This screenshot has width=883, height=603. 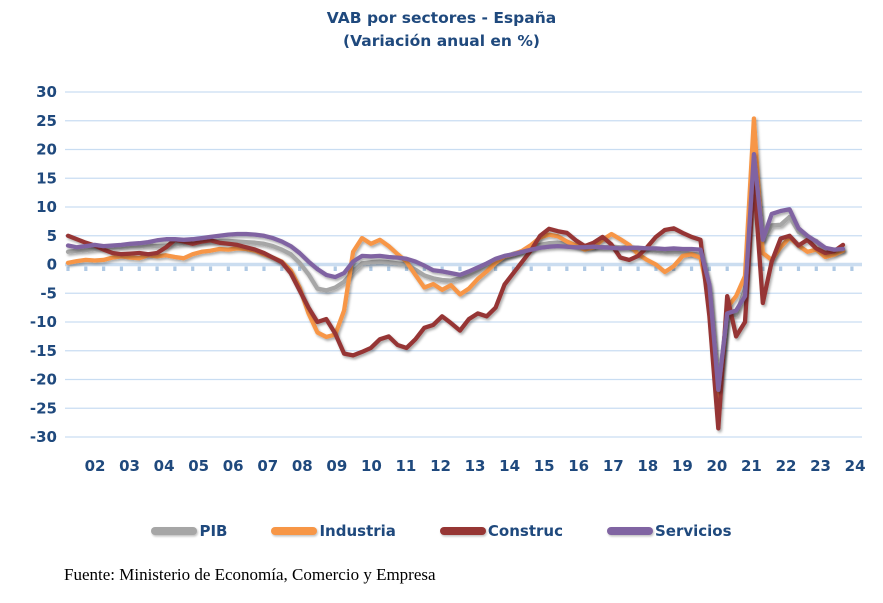 I want to click on x-axis-tick-label: 03, so click(x=129, y=466).